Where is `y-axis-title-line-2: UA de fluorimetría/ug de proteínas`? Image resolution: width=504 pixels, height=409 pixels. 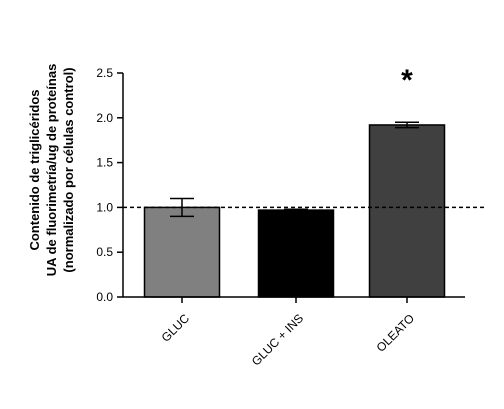 y-axis-title-line-2: UA de fluorimetría/ug de proteínas is located at coordinates (51, 170).